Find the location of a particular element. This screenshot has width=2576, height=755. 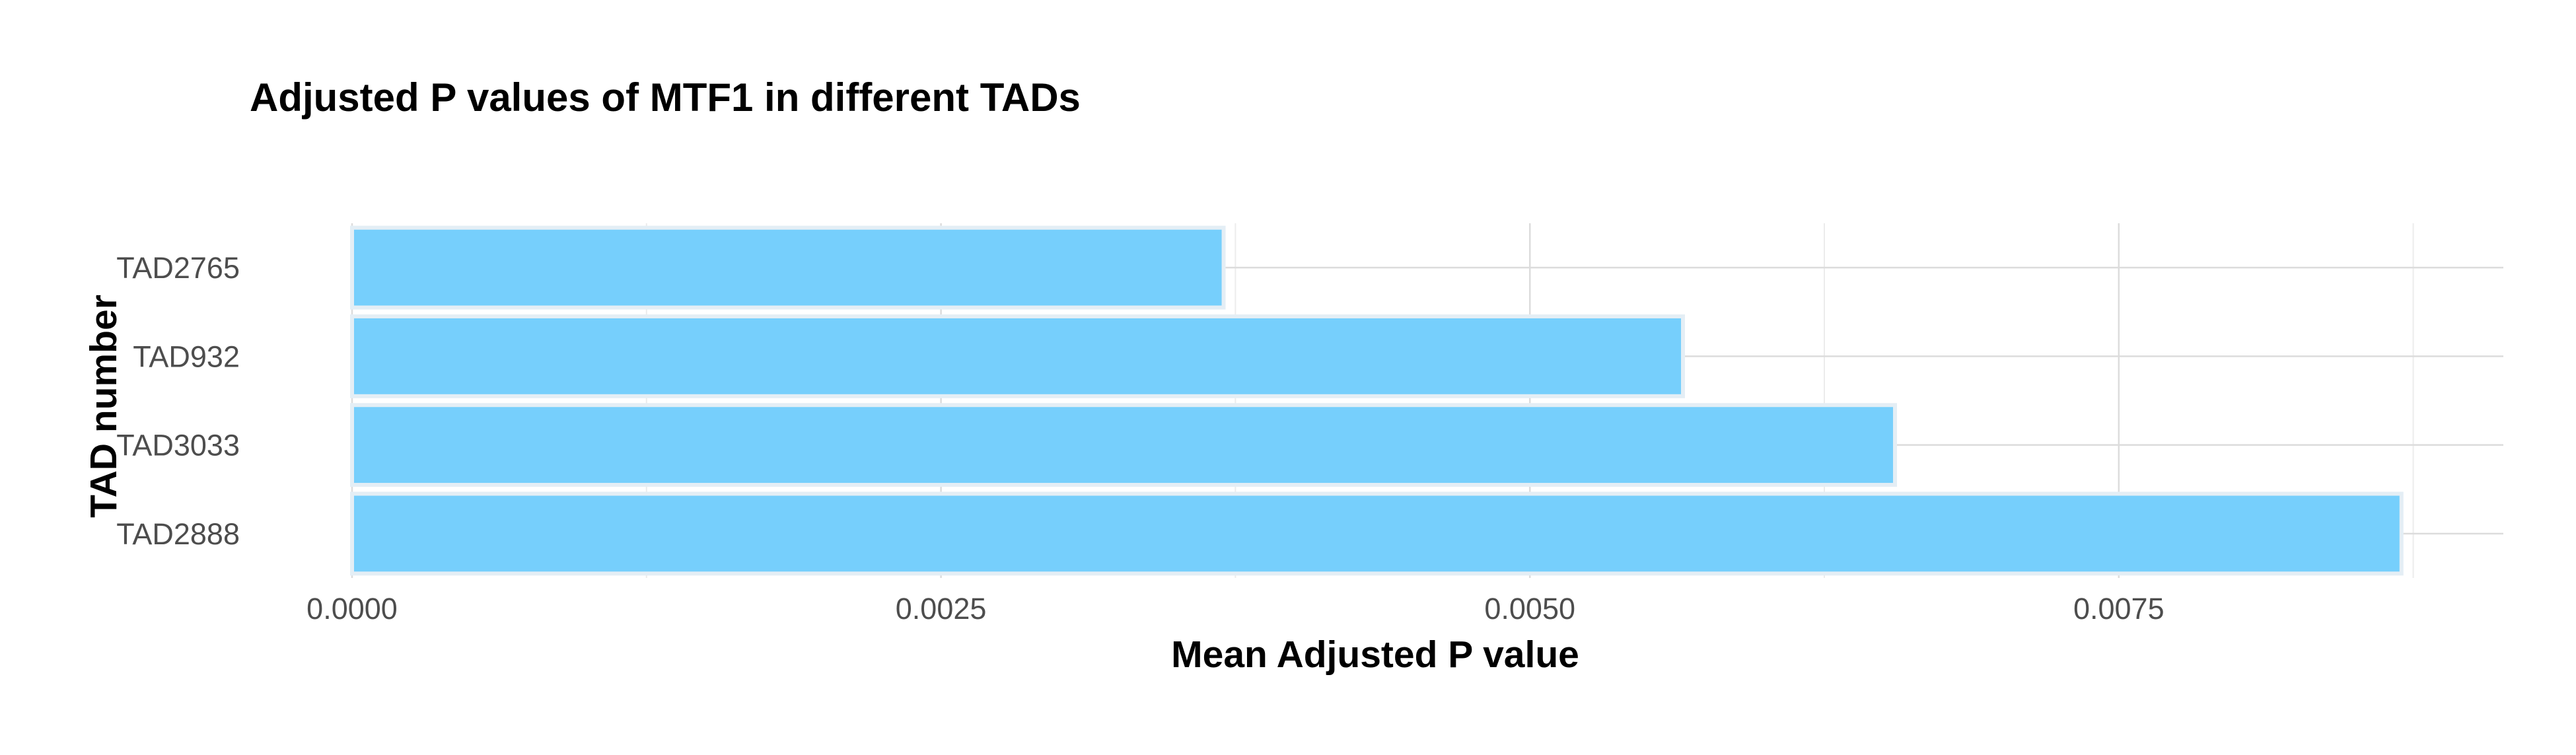

bar-tad932 is located at coordinates (1018, 356).